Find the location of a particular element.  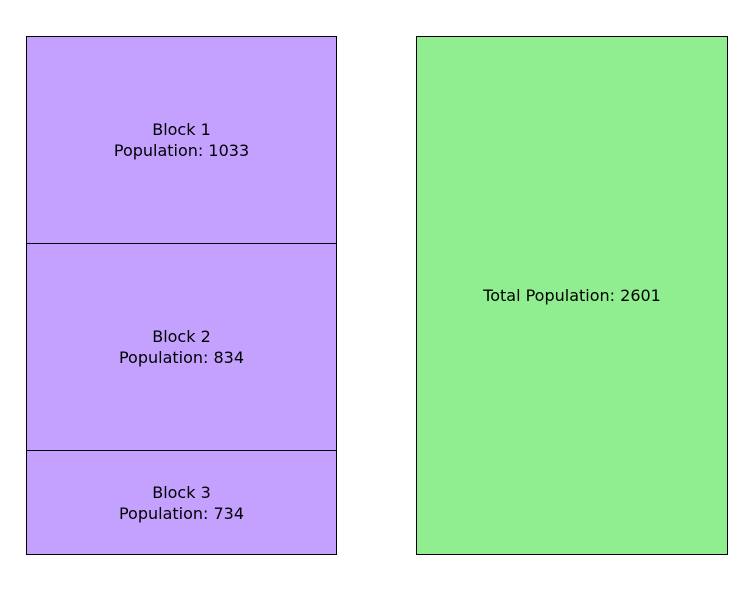

block-1-name: Block 1 is located at coordinates (181, 129).